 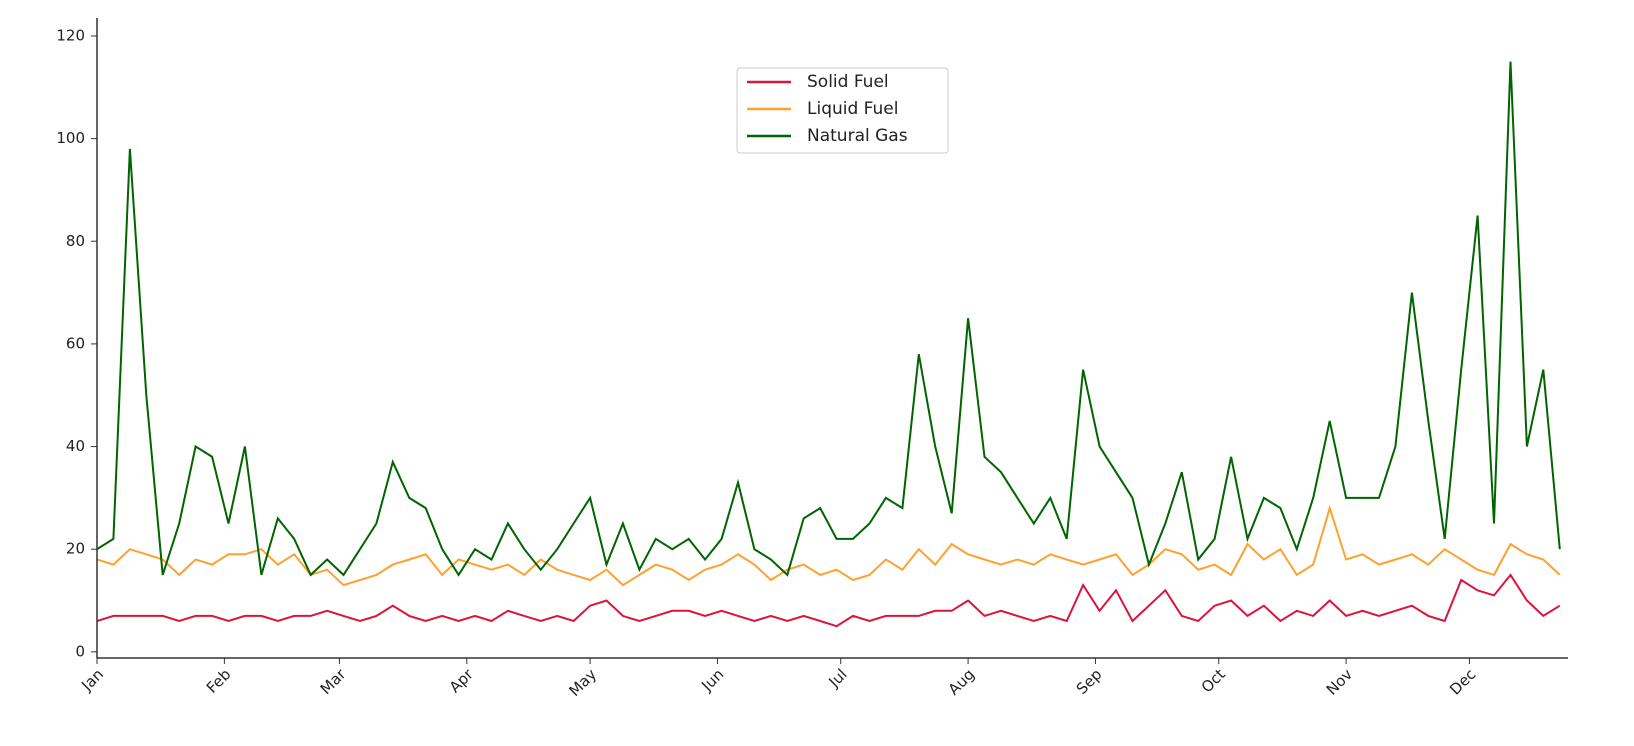 What do you see at coordinates (837, 678) in the screenshot?
I see `x-tick-label: Jul` at bounding box center [837, 678].